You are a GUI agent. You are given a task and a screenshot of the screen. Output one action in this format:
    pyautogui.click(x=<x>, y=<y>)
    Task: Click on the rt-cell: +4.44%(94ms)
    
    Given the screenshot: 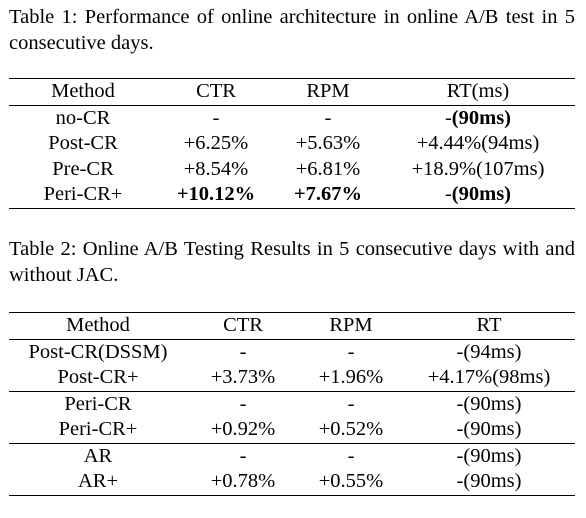 What is the action you would take?
    pyautogui.click(x=478, y=144)
    